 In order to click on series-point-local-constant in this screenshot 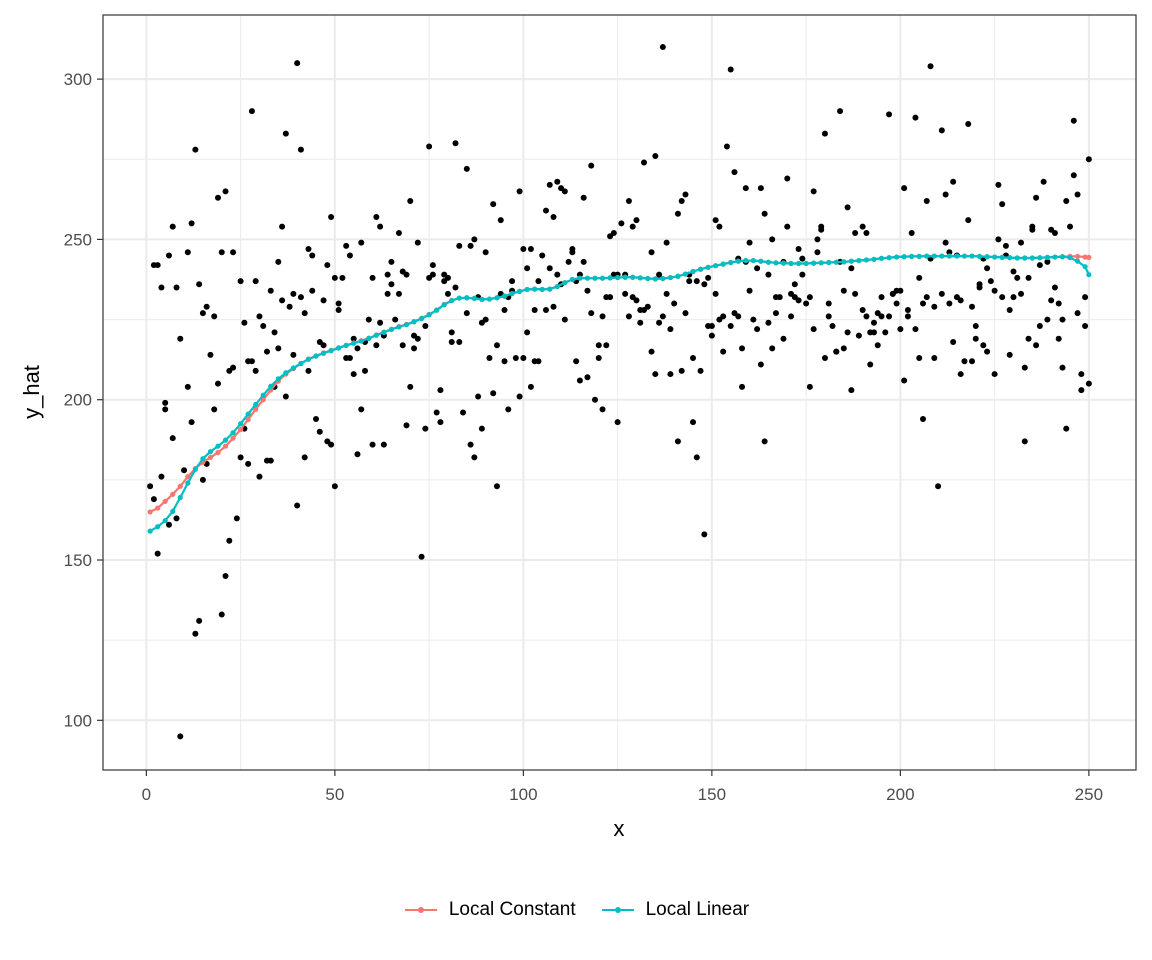, I will do `click(1088, 257)`.